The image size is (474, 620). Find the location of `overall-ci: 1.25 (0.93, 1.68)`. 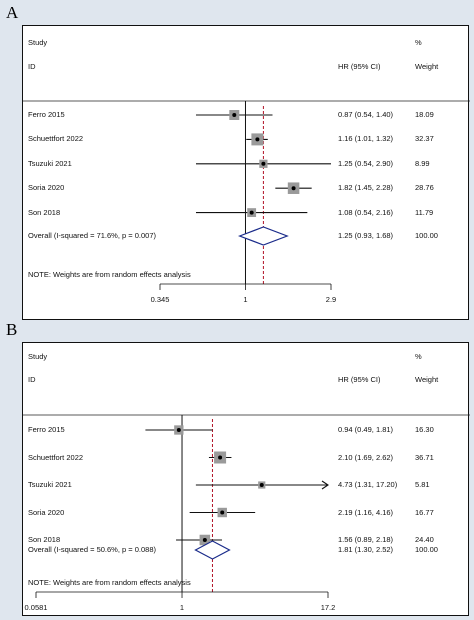

overall-ci: 1.25 (0.93, 1.68) is located at coordinates (366, 235).